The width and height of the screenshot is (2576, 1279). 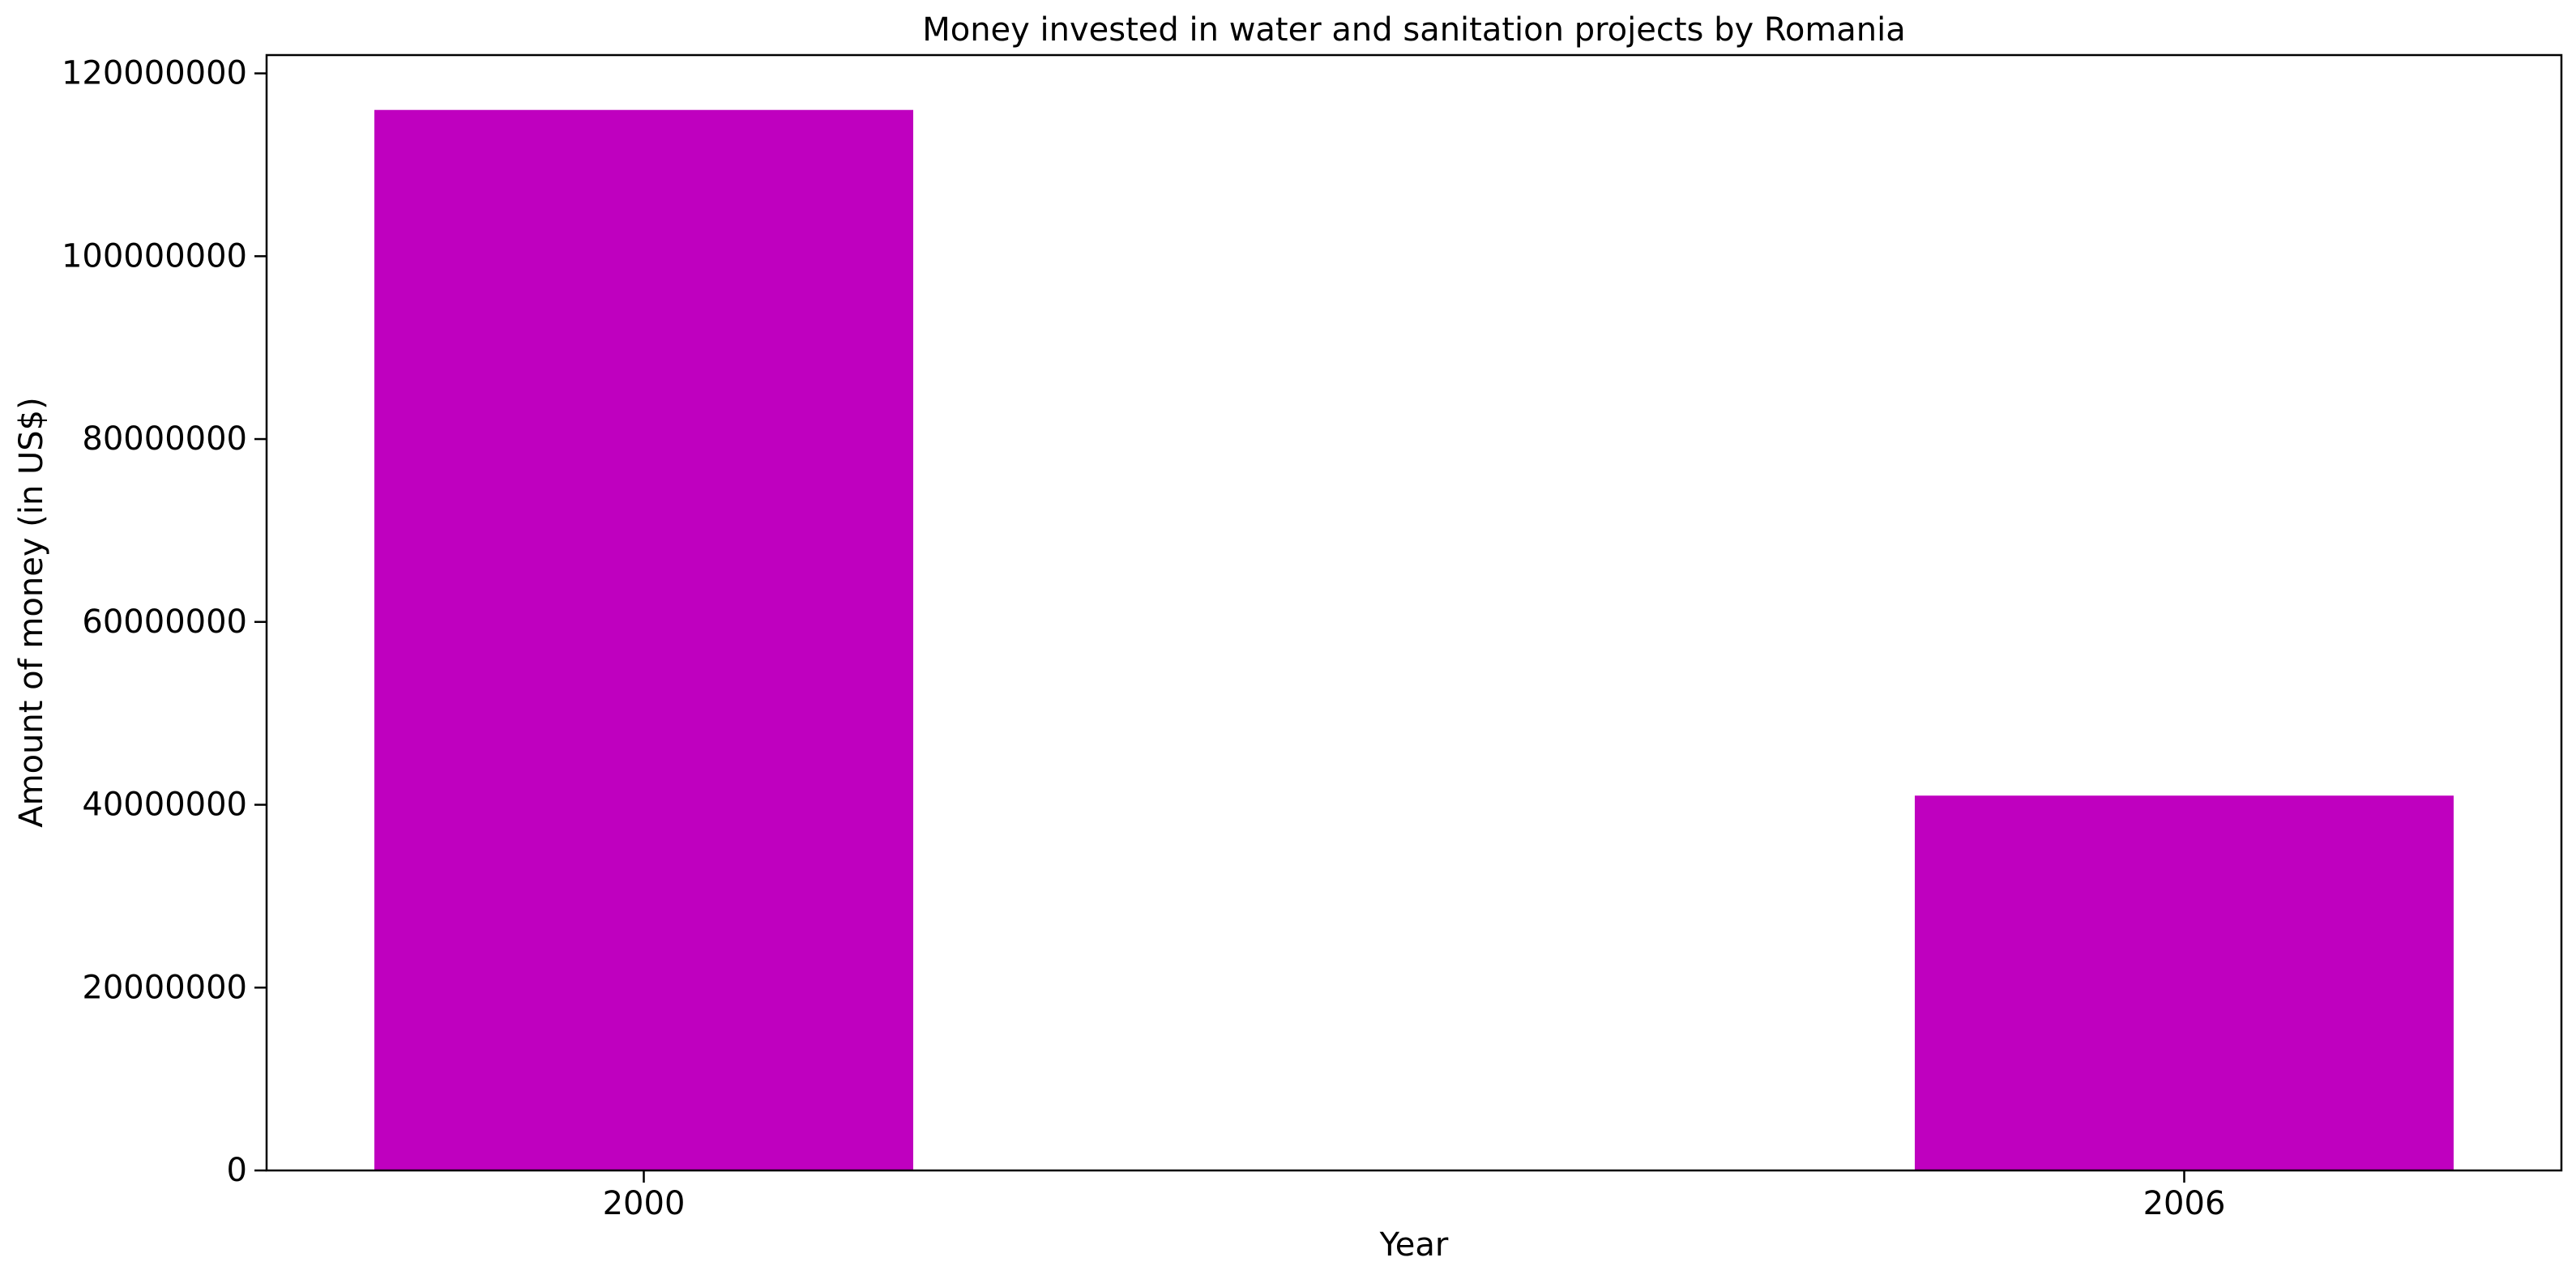 What do you see at coordinates (237, 1170) in the screenshot?
I see `y-tick-label: 0` at bounding box center [237, 1170].